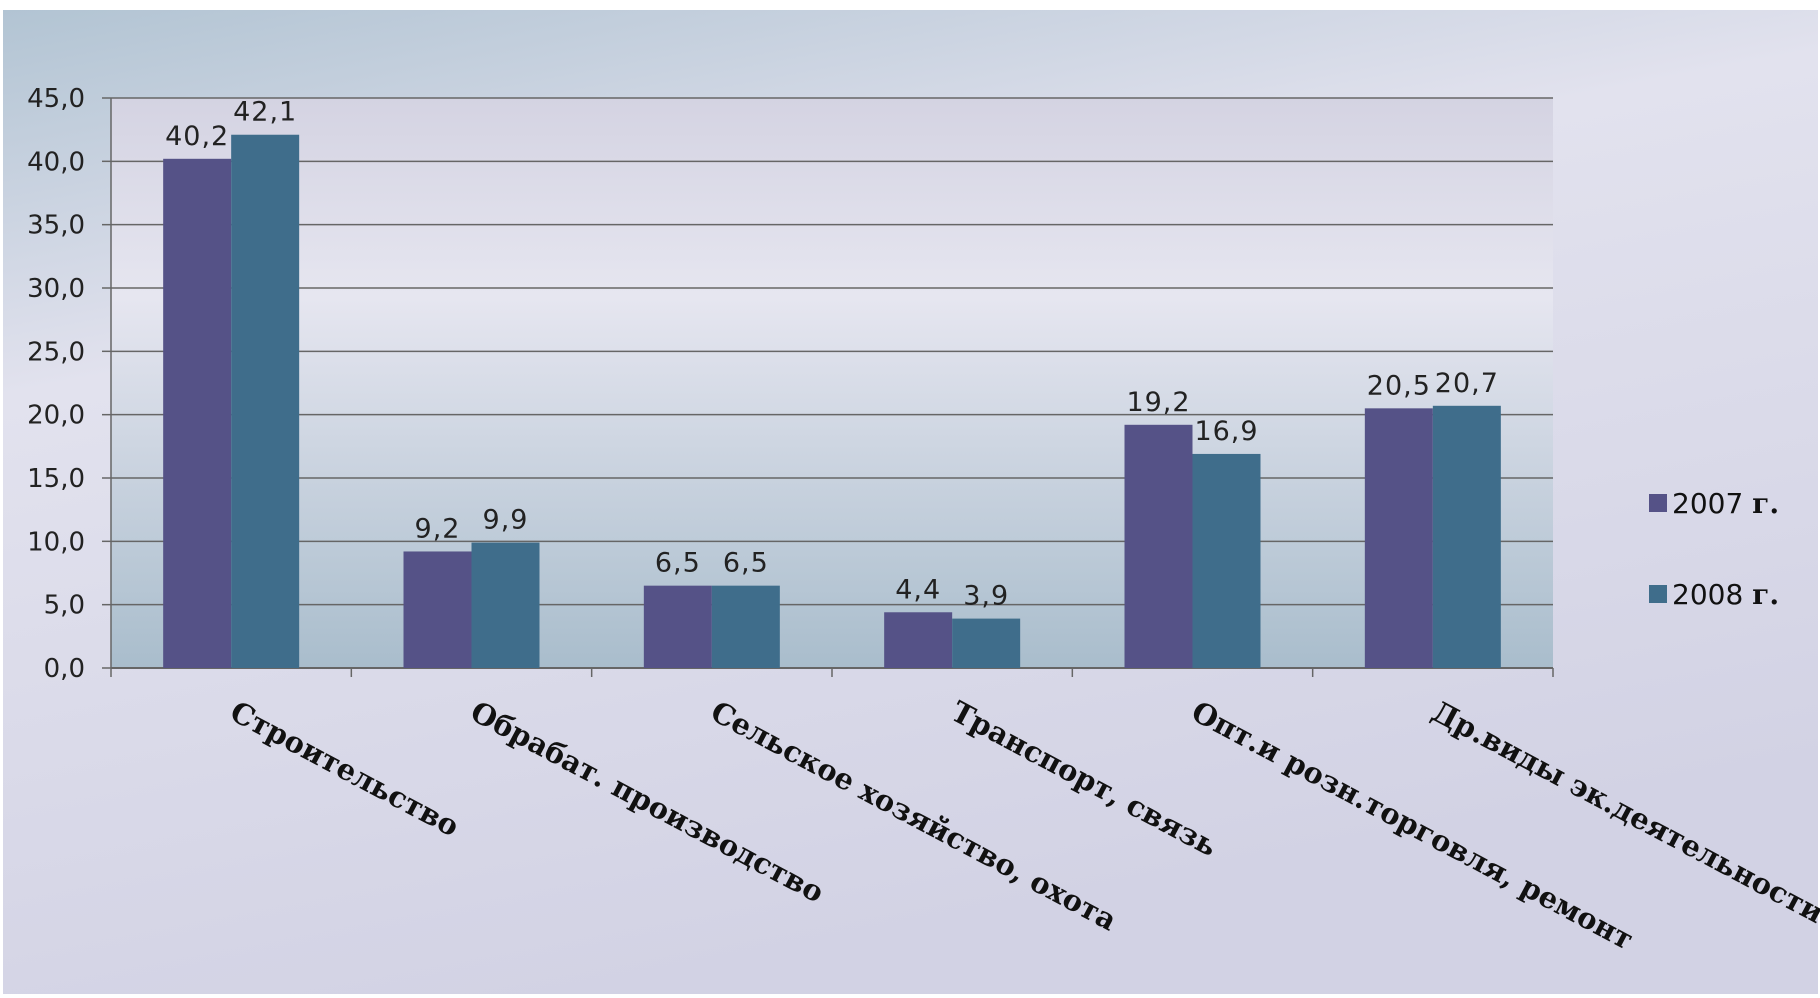 This screenshot has width=1820, height=998. What do you see at coordinates (1226, 431) in the screenshot?
I see `data-label: 16,9` at bounding box center [1226, 431].